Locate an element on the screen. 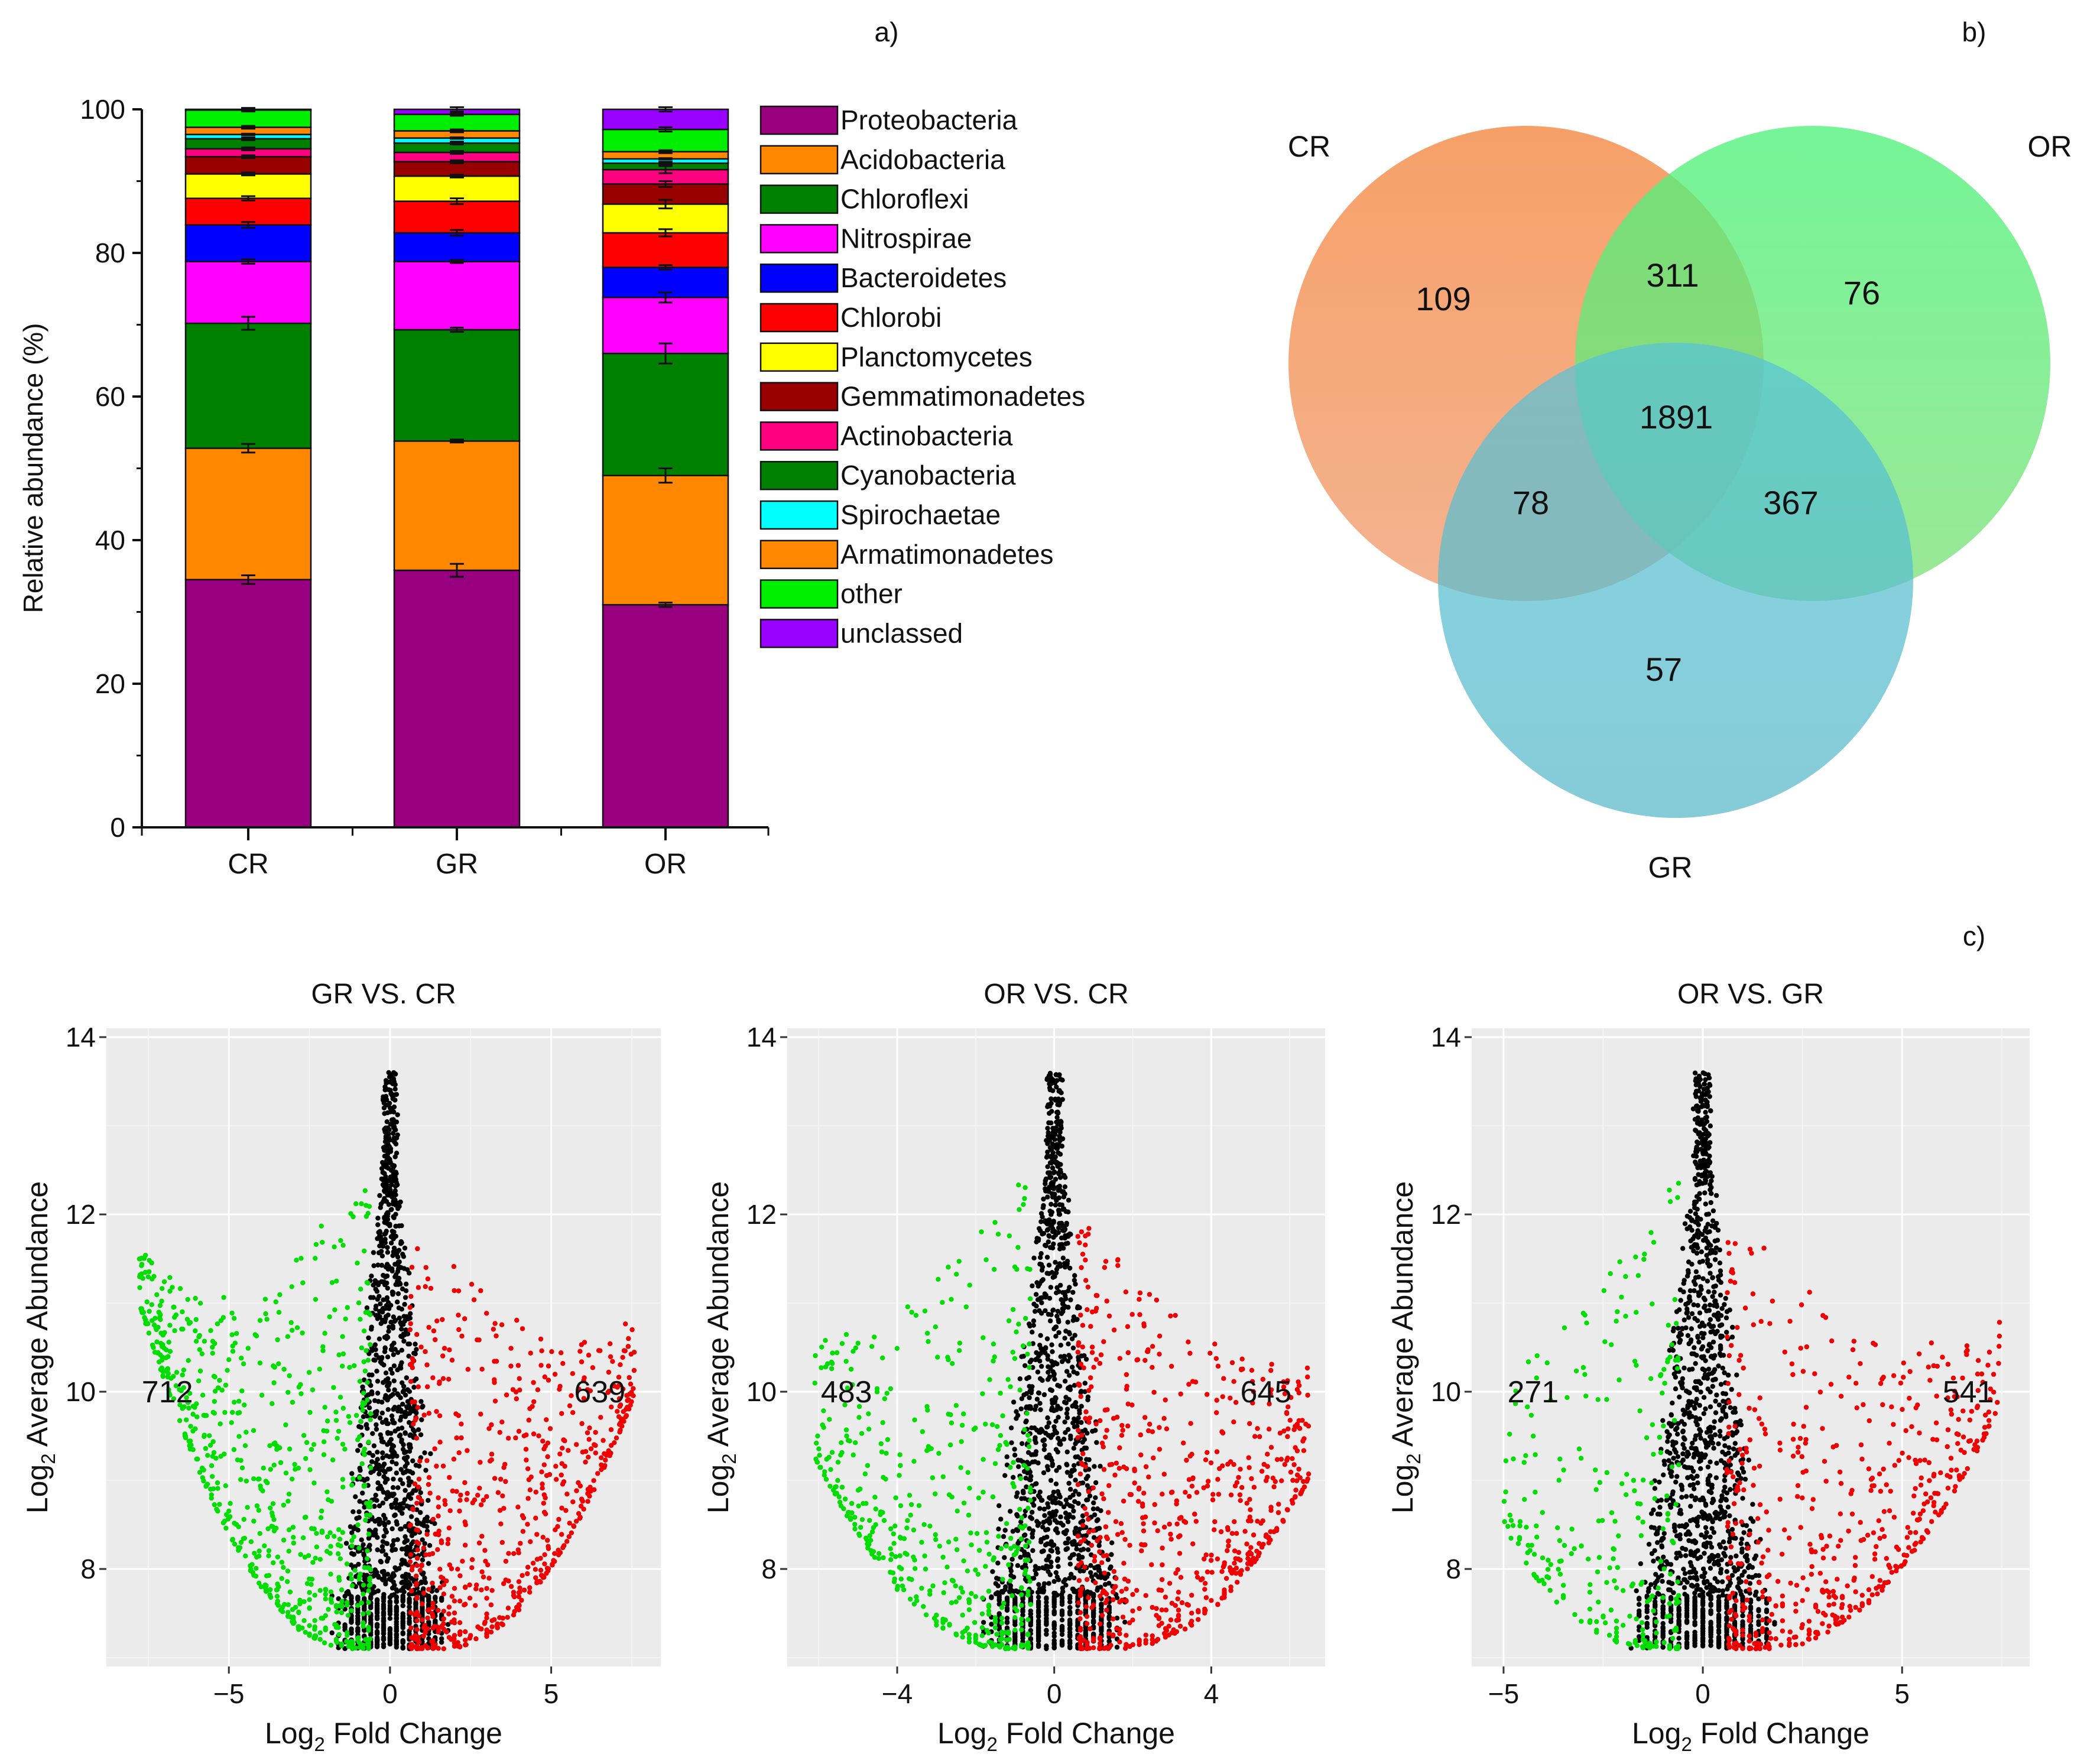 The width and height of the screenshot is (2084, 1764). legend-item: Spirochaetae is located at coordinates (880, 514).